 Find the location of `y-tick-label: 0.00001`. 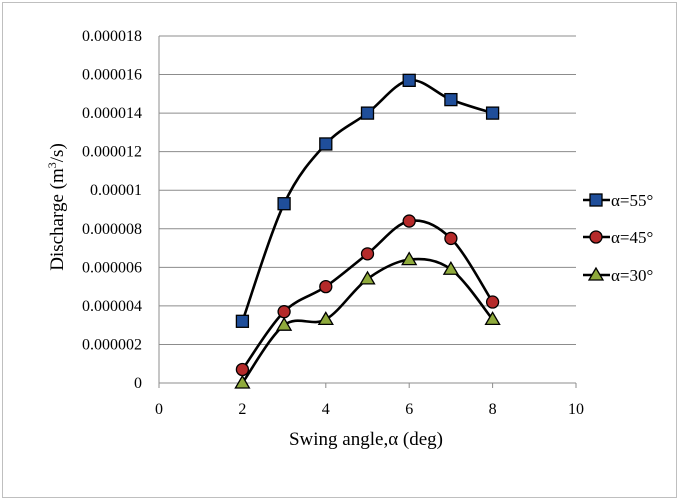

y-tick-label: 0.00001 is located at coordinates (116, 190).